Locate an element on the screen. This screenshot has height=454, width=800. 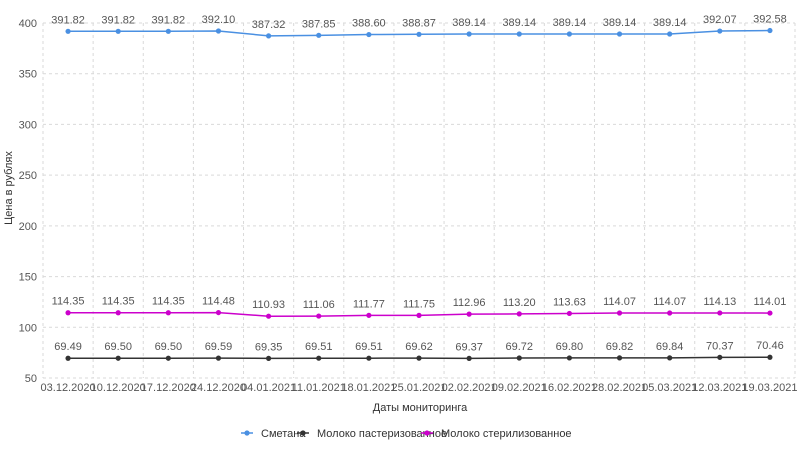
x-tick-label: 12.03.2021 is located at coordinates (719, 388).